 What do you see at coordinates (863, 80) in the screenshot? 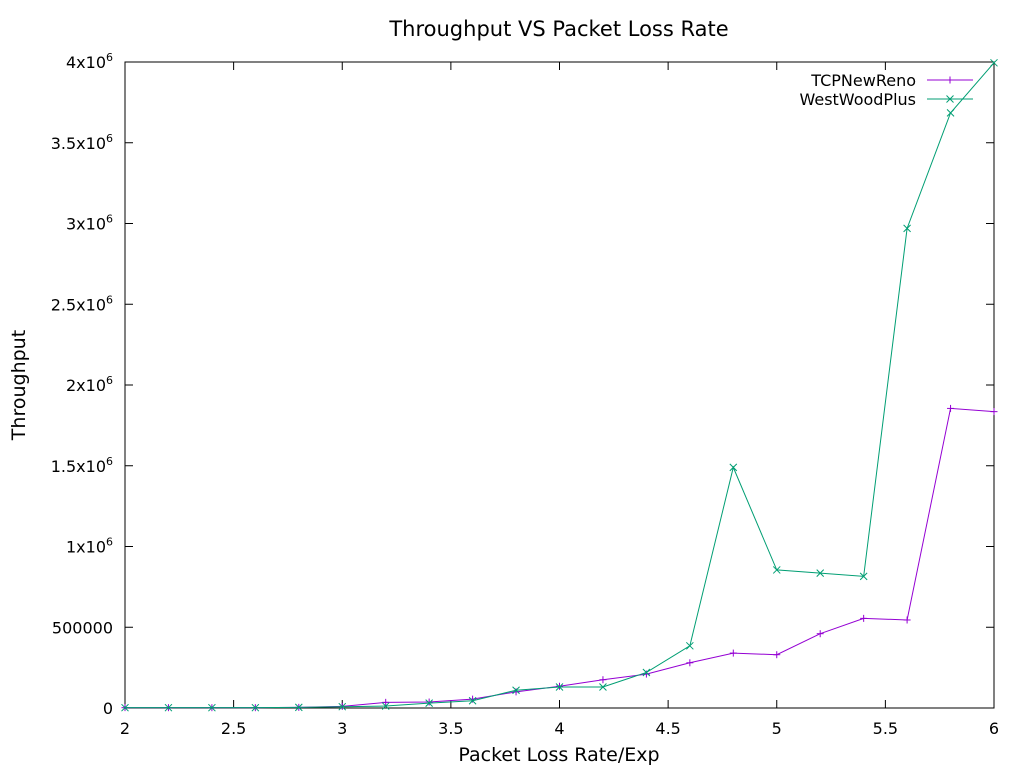
I see `legend-label: TCPNewReno` at bounding box center [863, 80].